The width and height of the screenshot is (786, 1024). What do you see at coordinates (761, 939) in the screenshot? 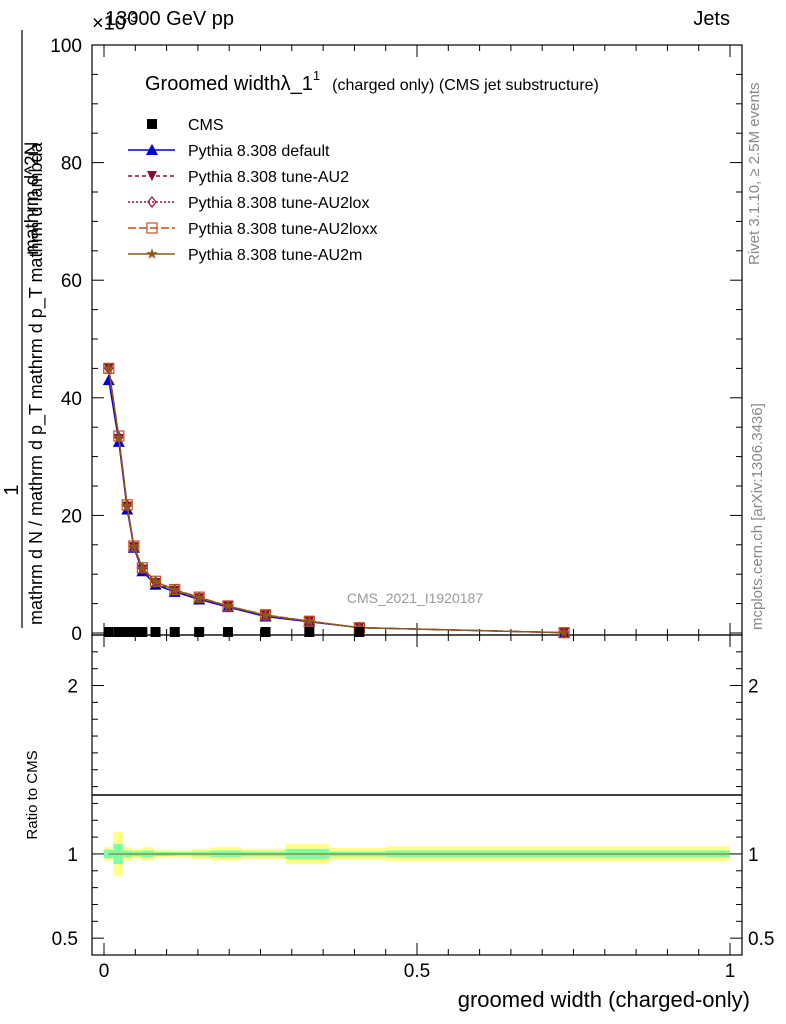
I see `ratio-tick-label-right: 0.5` at bounding box center [761, 939].